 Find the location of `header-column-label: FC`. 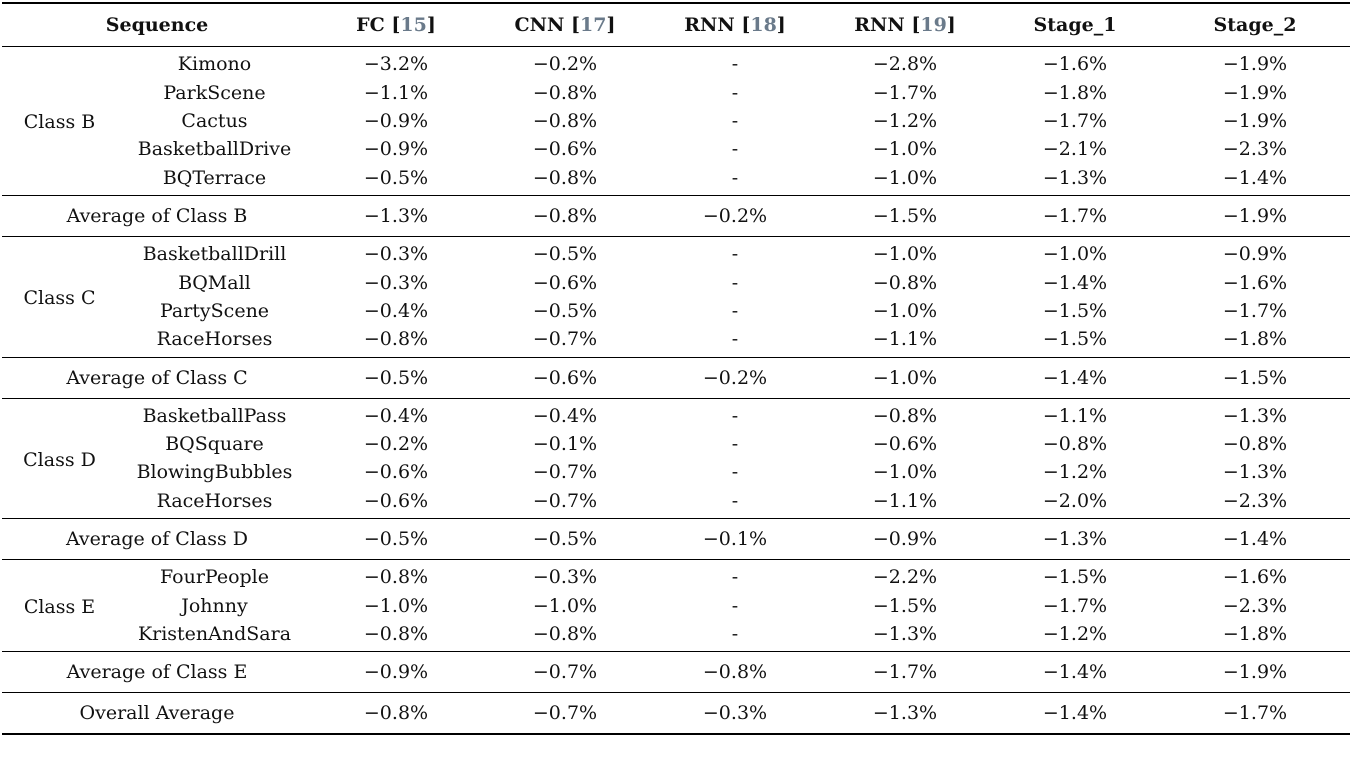

header-column-label: FC is located at coordinates (370, 25).